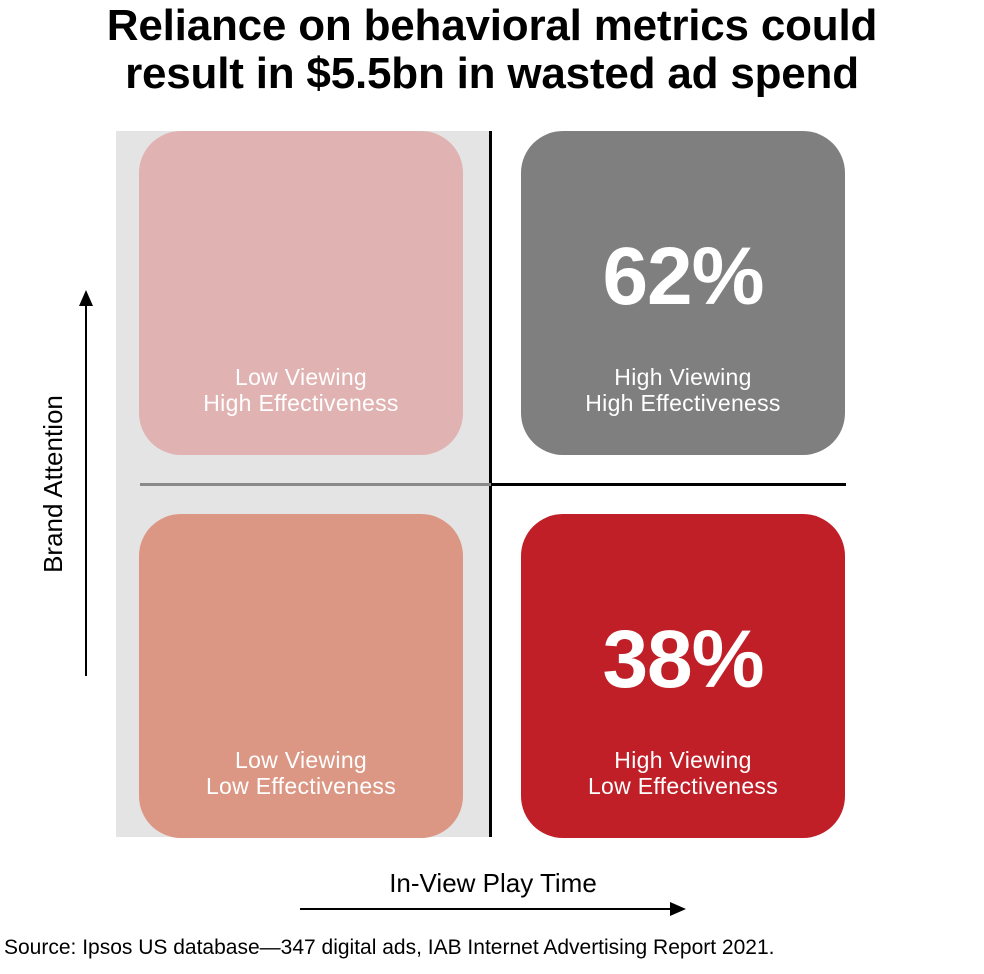 The height and width of the screenshot is (974, 984). I want to click on quadrant-label: Low Viewing Low Effectiveness, so click(301, 773).